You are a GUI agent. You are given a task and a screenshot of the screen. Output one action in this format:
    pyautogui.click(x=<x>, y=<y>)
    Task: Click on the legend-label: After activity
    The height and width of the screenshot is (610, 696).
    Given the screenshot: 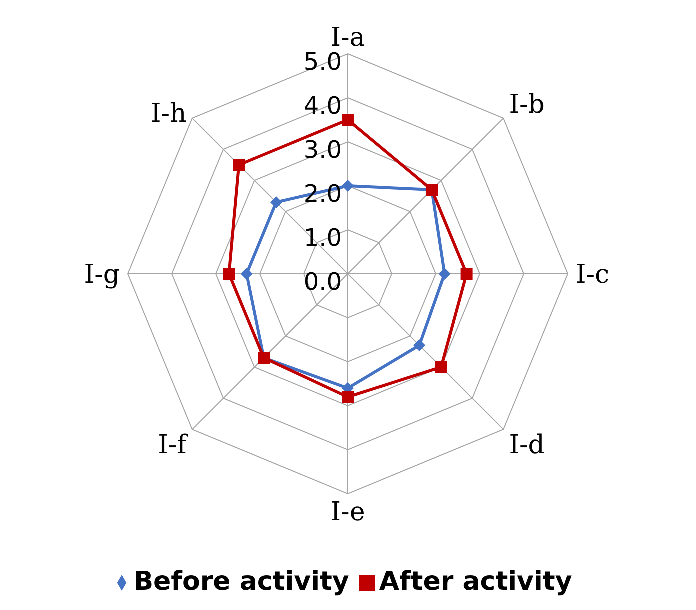 What is the action you would take?
    pyautogui.click(x=475, y=582)
    